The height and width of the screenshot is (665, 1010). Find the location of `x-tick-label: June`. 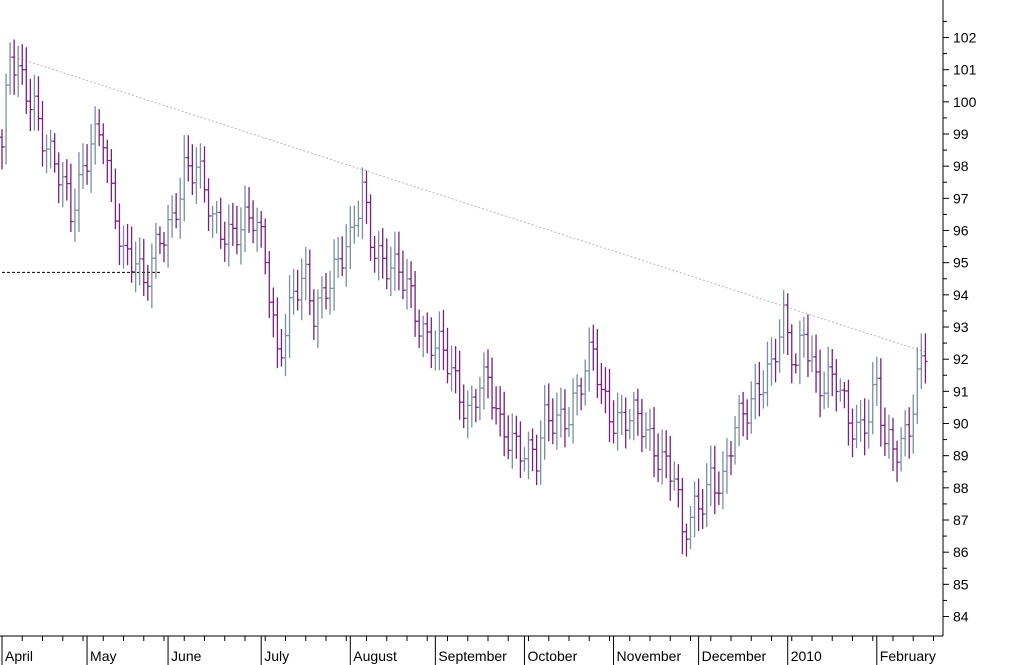

x-tick-label: June is located at coordinates (186, 656).